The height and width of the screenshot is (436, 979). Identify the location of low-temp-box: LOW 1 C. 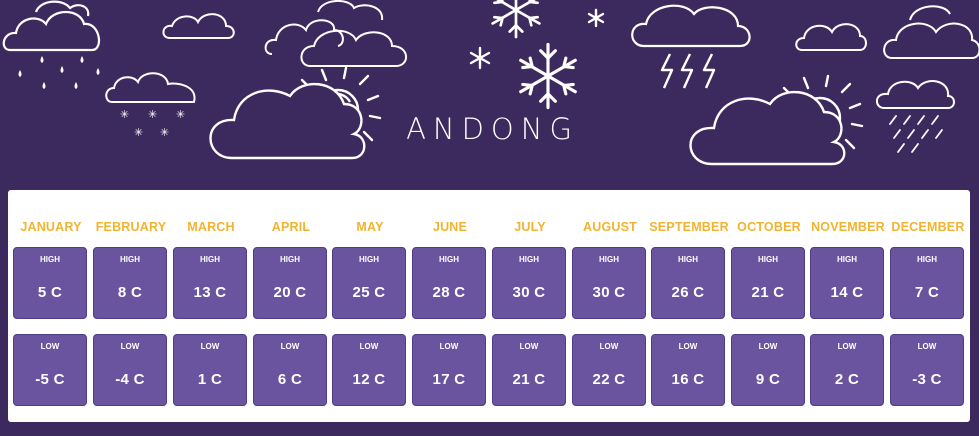
(210, 370).